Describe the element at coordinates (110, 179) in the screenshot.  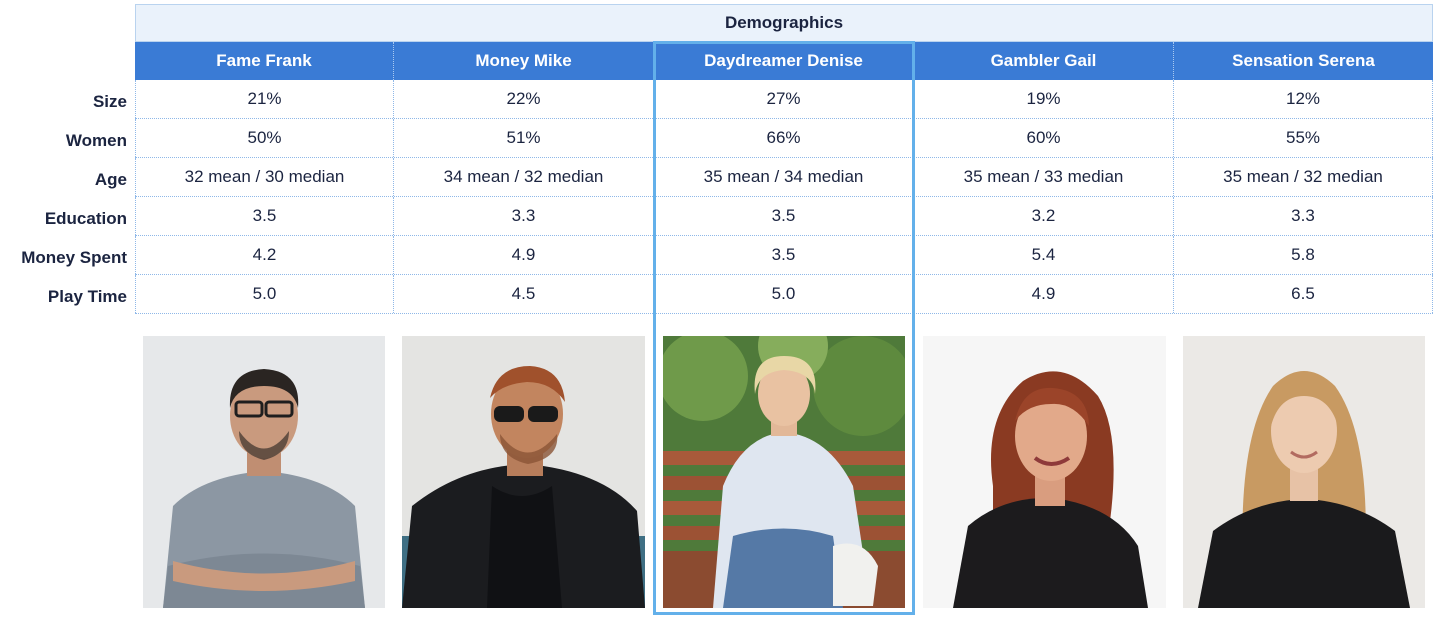
I see `row-label-age: Age` at that location.